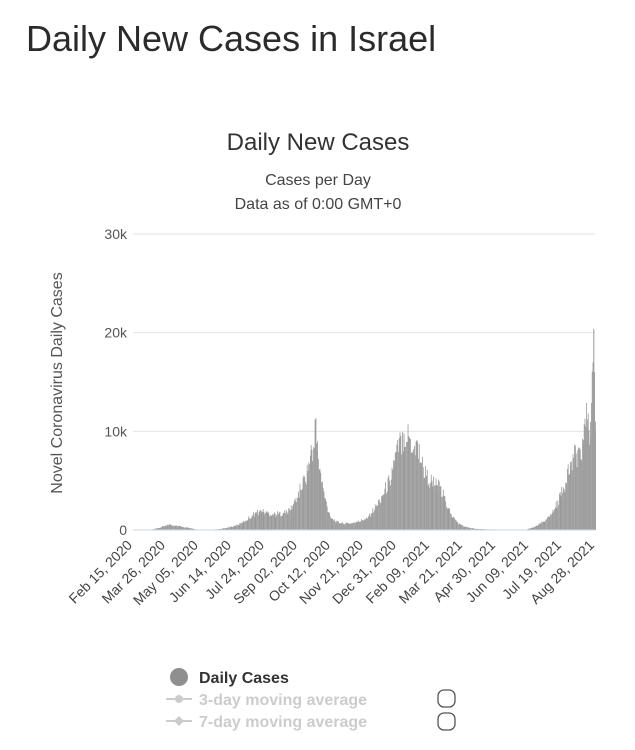 This screenshot has width=635, height=750. What do you see at coordinates (446, 698) in the screenshot?
I see `toggle-3-day-average-icon` at bounding box center [446, 698].